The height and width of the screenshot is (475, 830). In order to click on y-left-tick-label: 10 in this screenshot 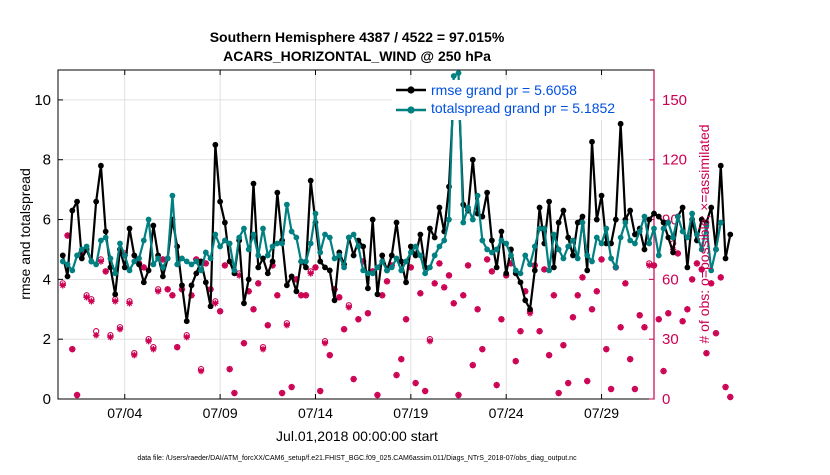, I will do `click(42, 100)`.